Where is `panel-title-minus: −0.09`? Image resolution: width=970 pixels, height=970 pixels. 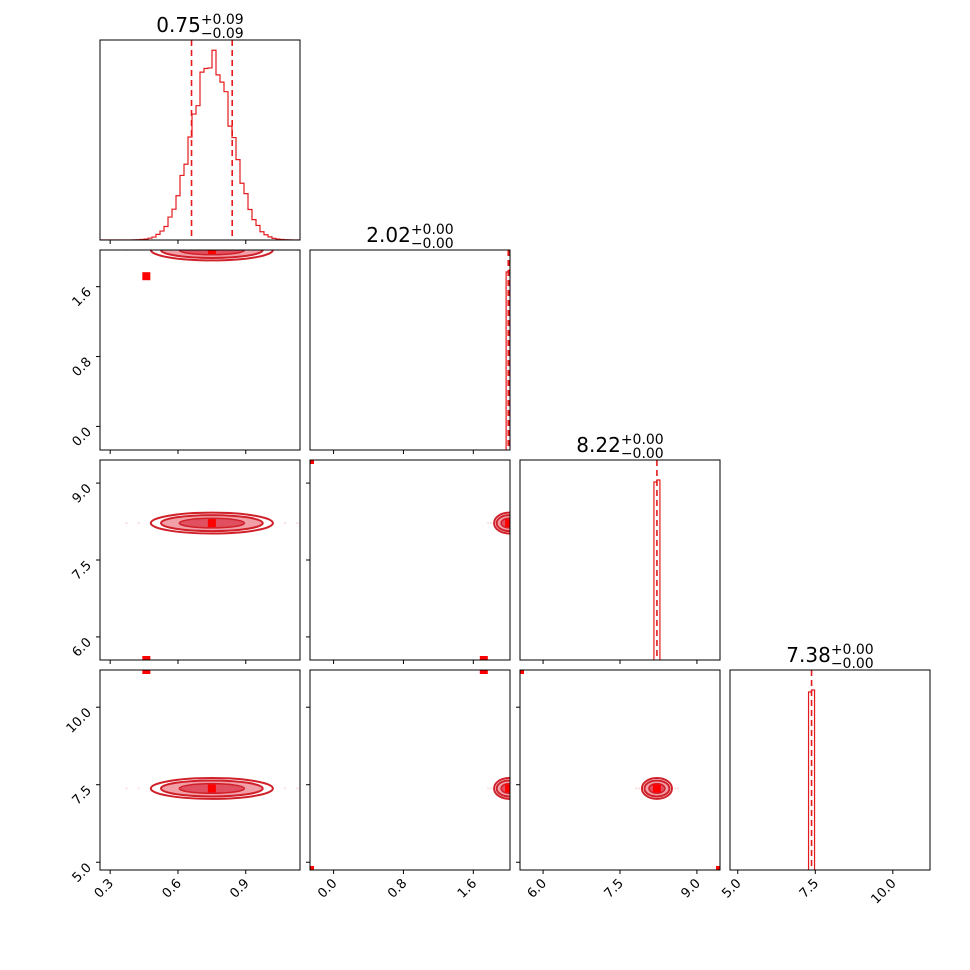 panel-title-minus: −0.09 is located at coordinates (222, 34).